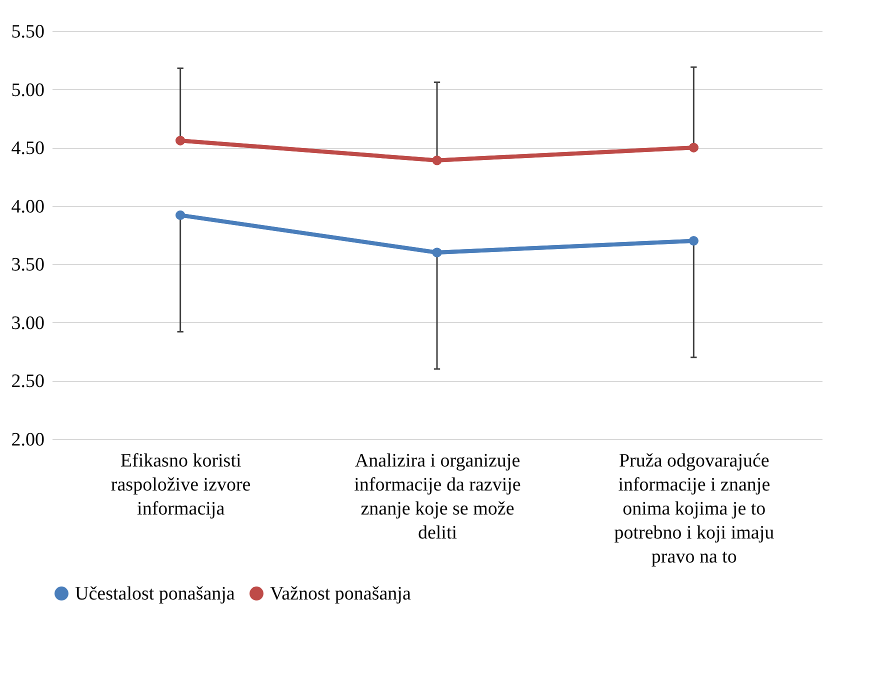 The height and width of the screenshot is (673, 870). Describe the element at coordinates (341, 594) in the screenshot. I see `legend-label: Važnost ponašanja` at that location.